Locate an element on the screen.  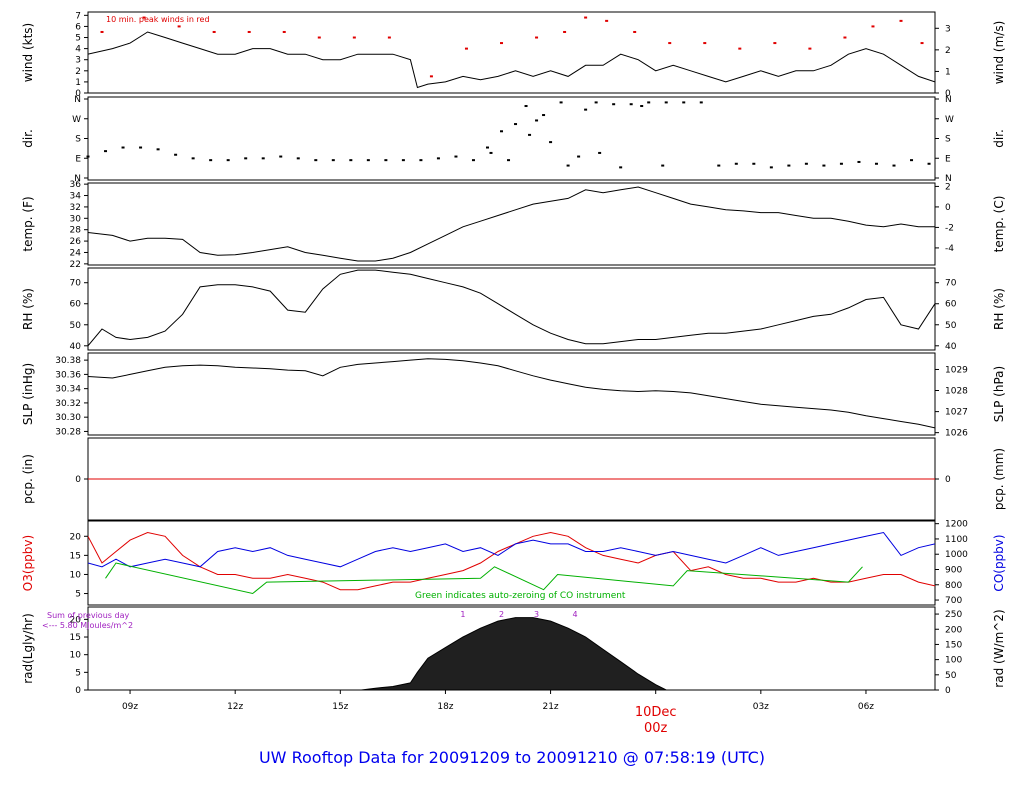
y-right-tick-label-slp: 1026 is located at coordinates (956, 434).